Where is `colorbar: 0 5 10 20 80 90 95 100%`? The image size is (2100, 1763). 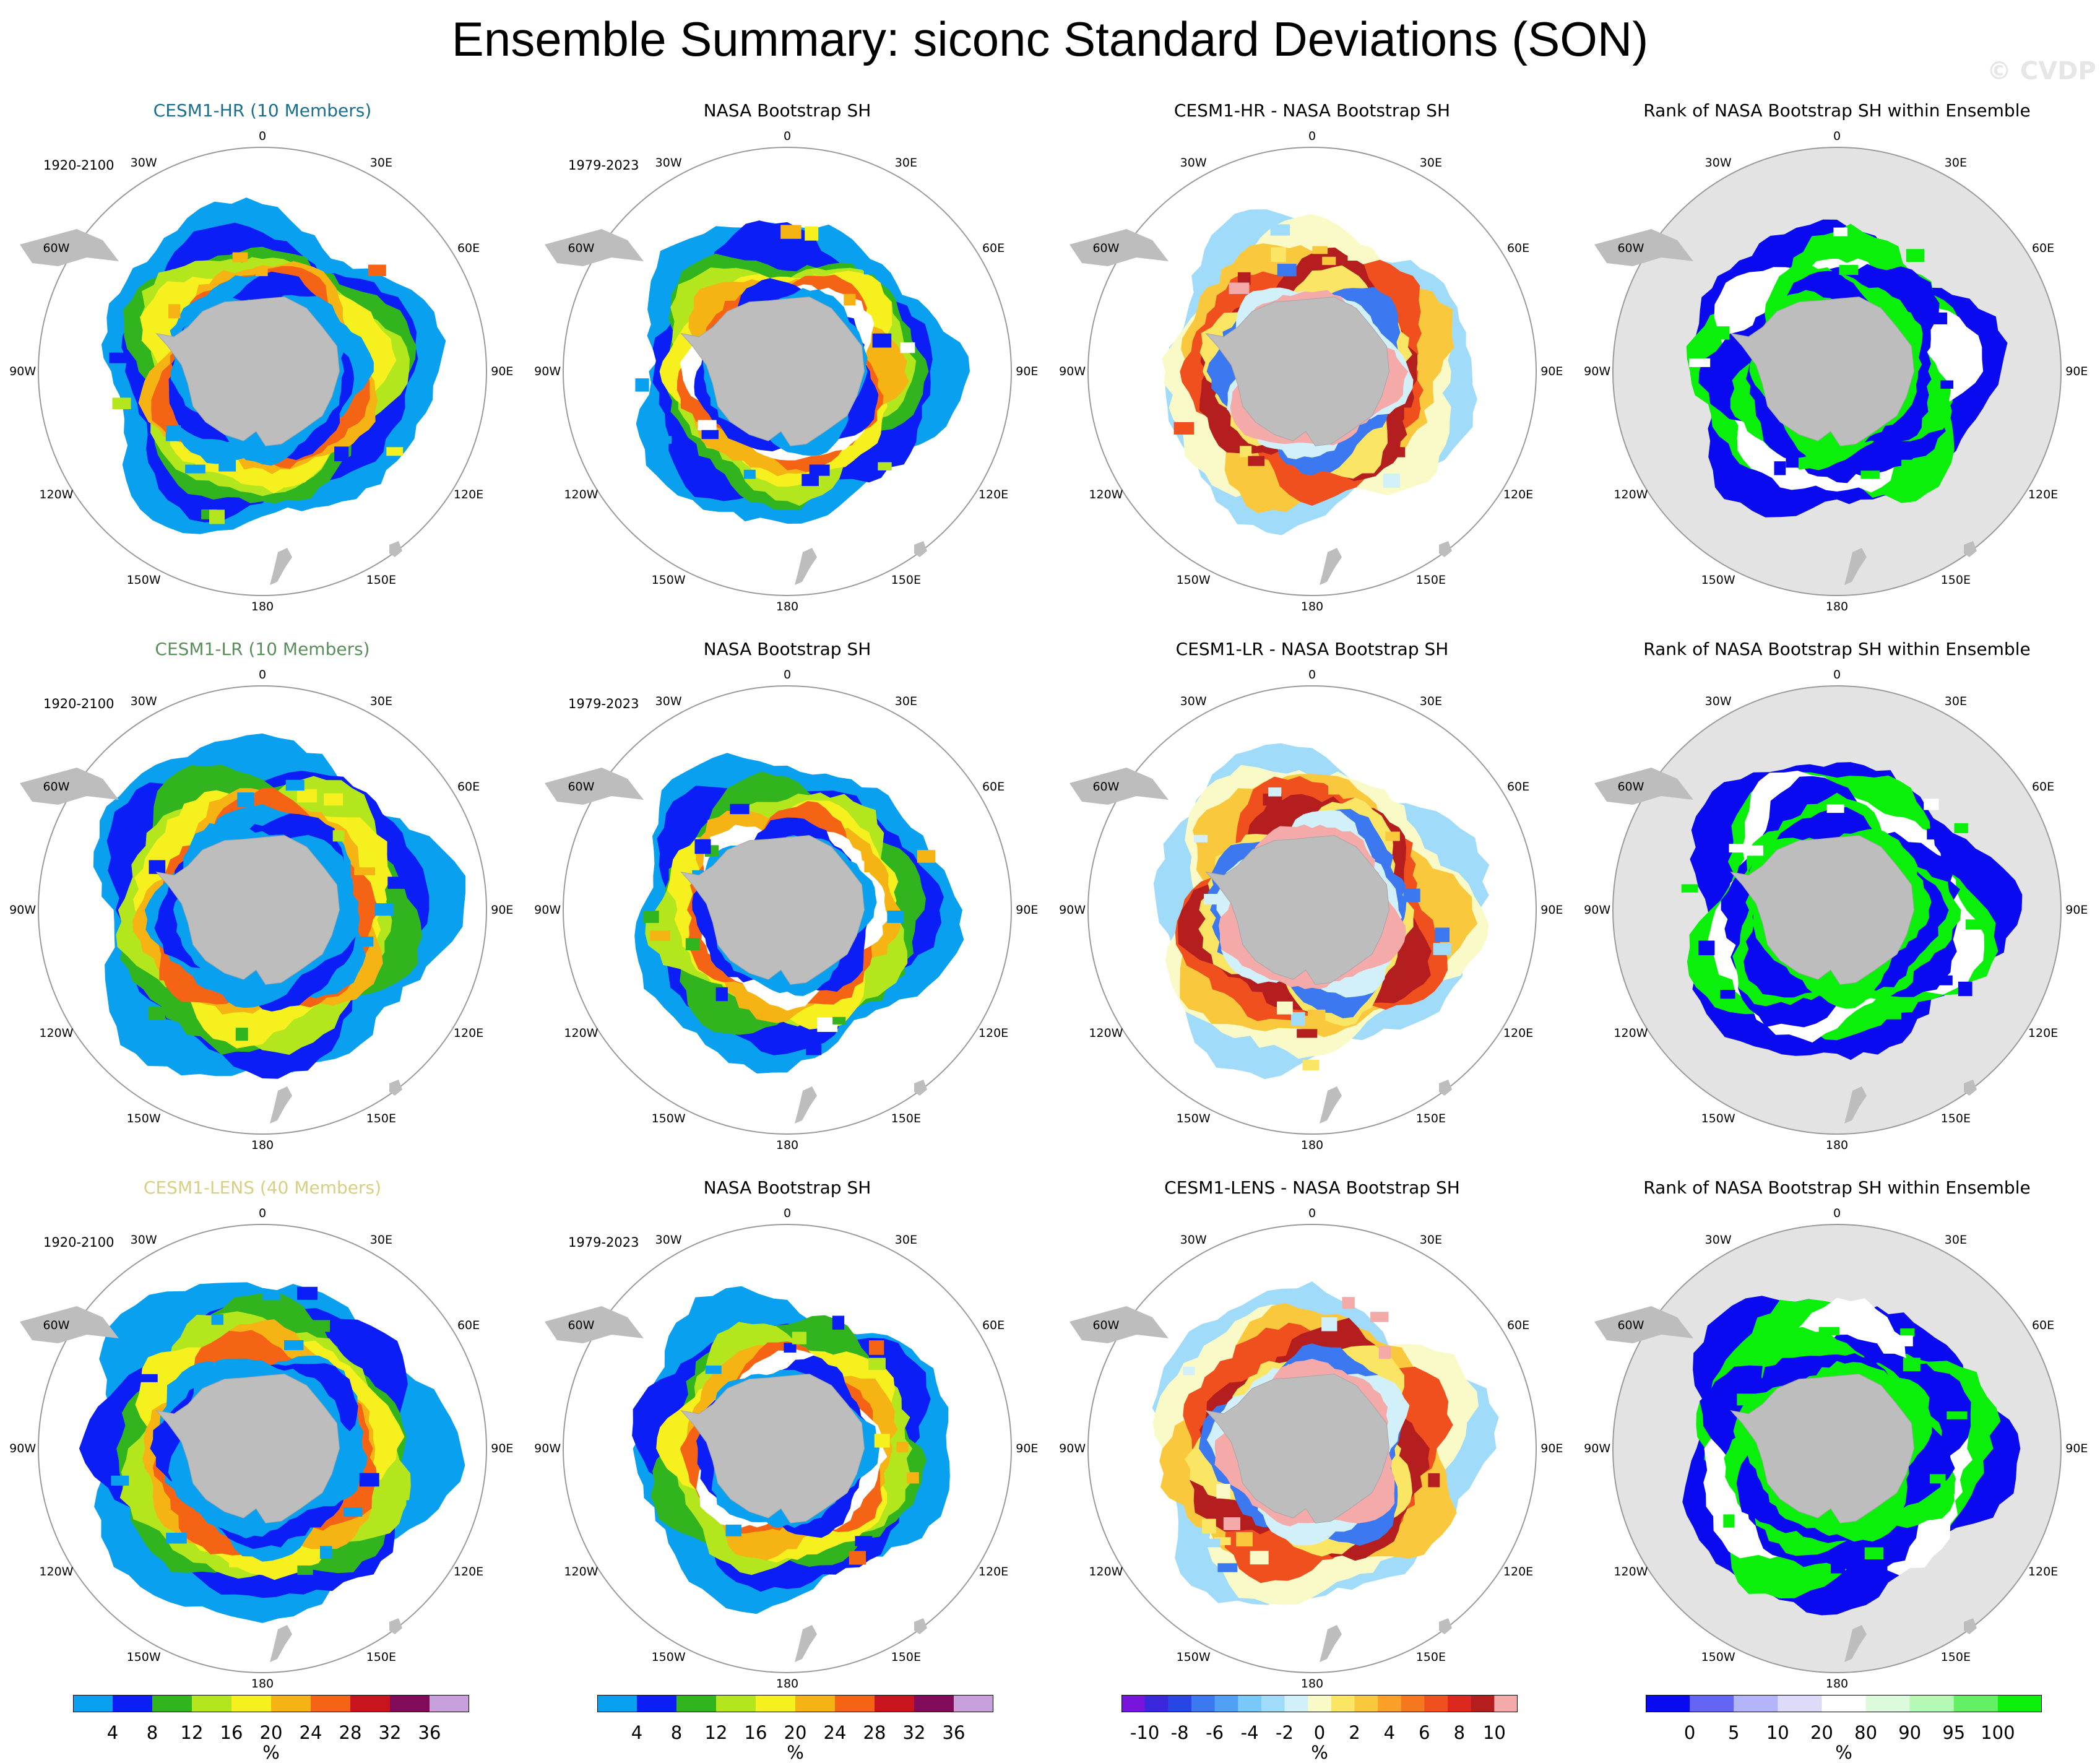 colorbar: 0 5 10 20 80 90 95 100% is located at coordinates (1844, 1729).